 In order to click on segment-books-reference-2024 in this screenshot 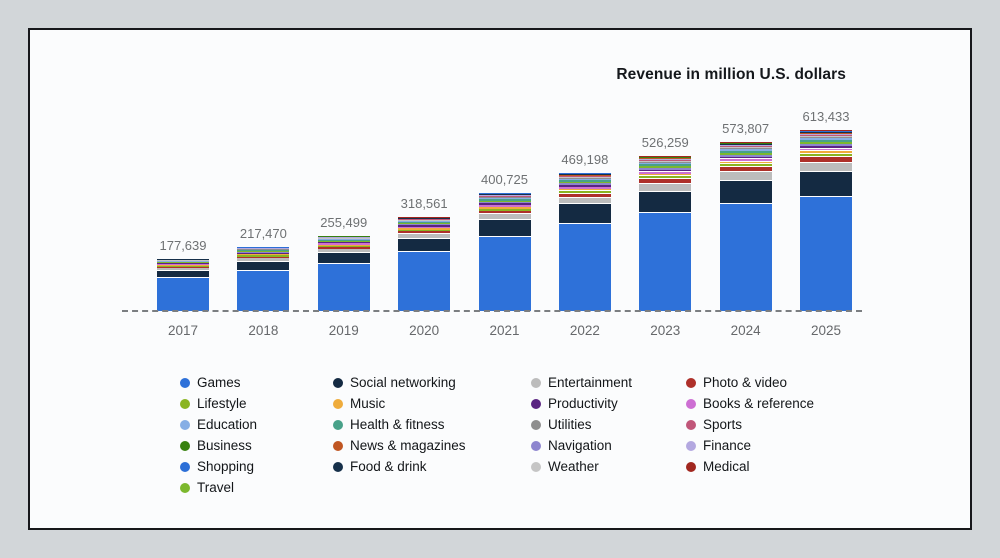, I will do `click(745, 160)`.